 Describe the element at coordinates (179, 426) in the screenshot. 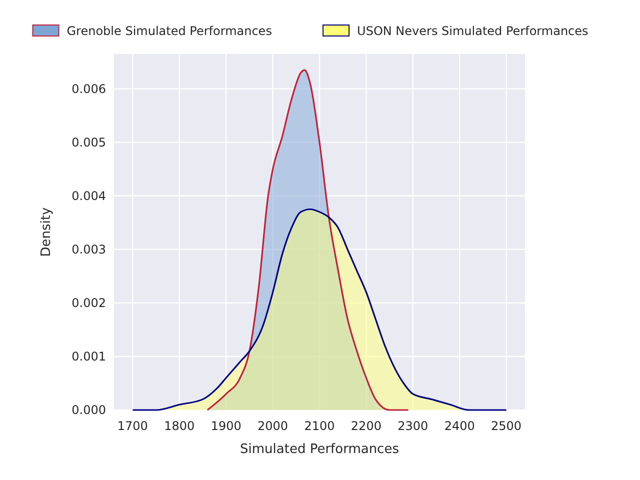

I see `x-tick-label: 1800` at that location.